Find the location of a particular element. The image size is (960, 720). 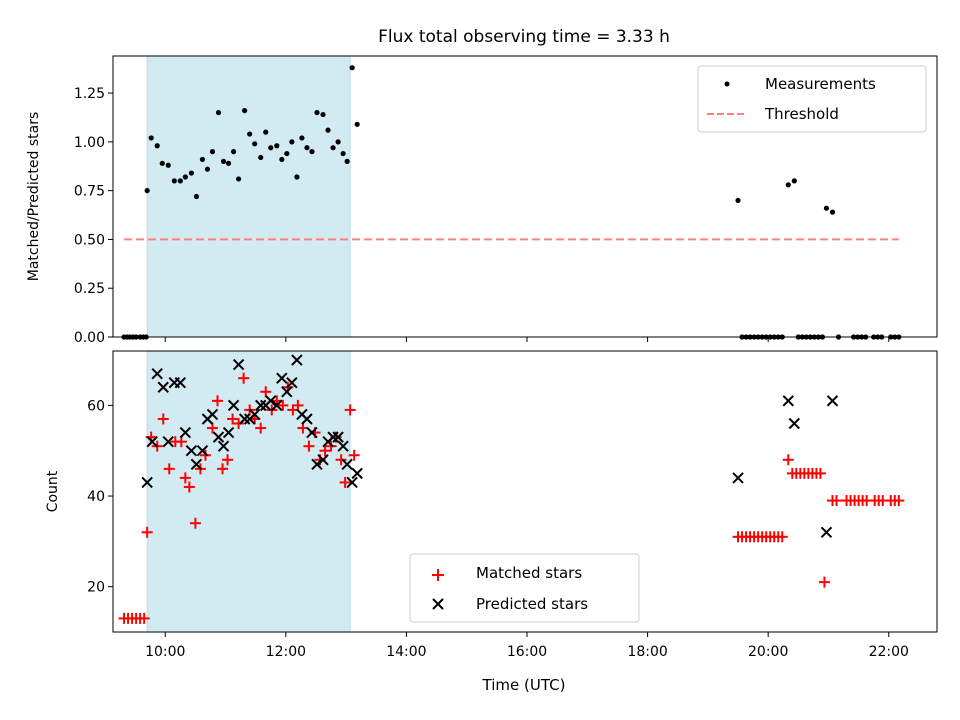

bottom-y-axis: 20 40 60 is located at coordinates (100, 497).